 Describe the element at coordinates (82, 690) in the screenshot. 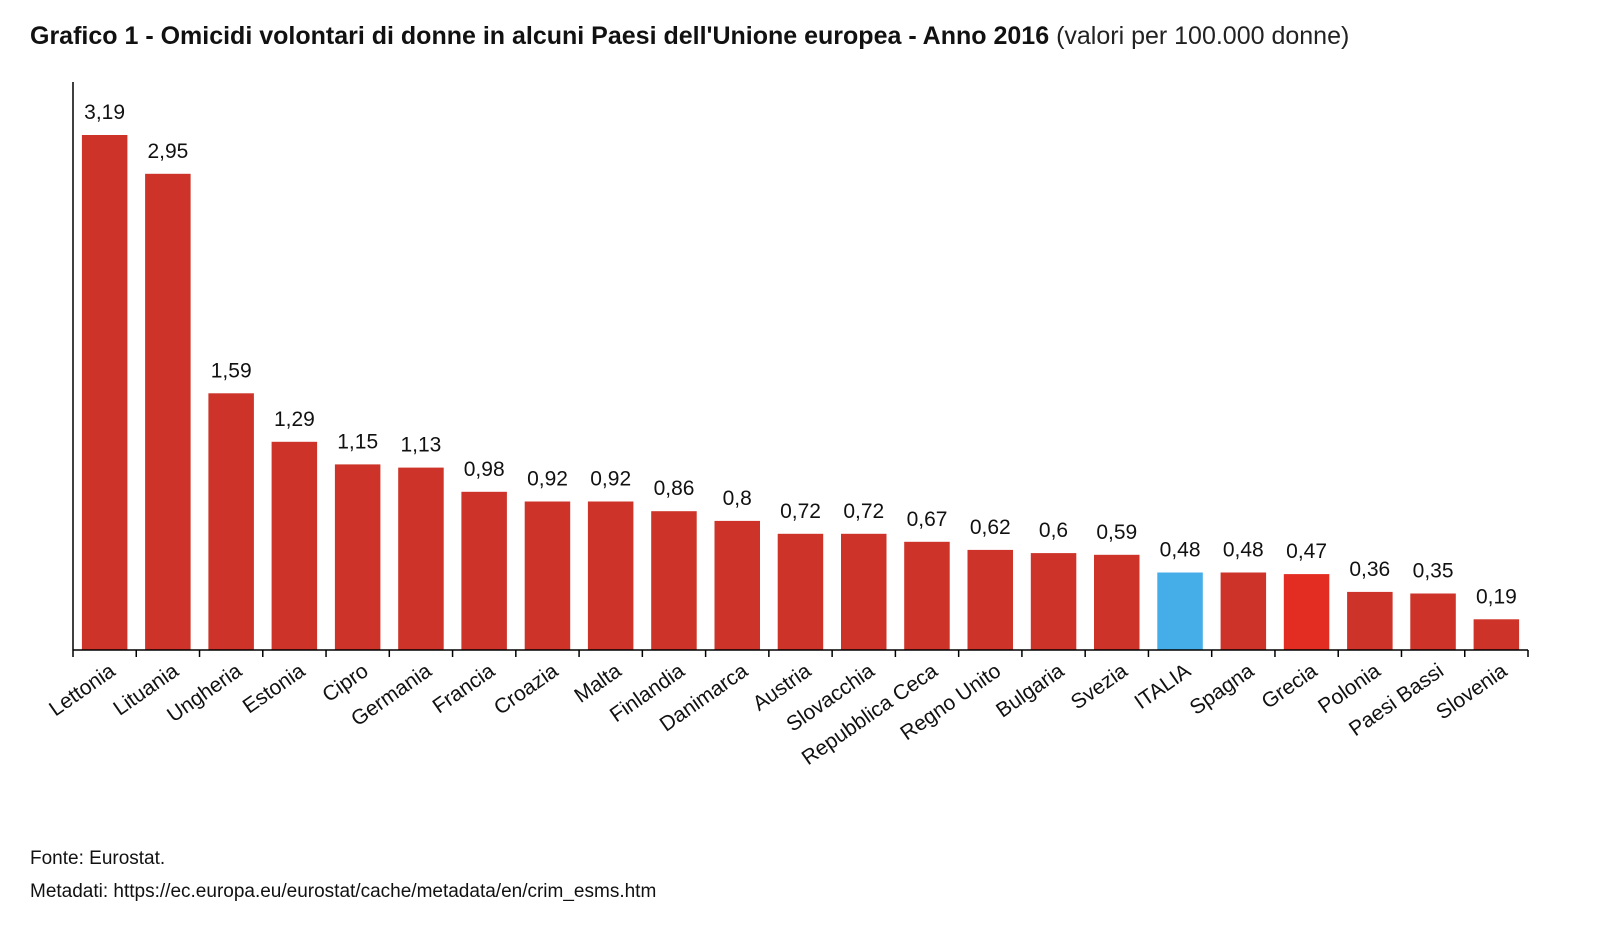

I see `category-label-lettonia: Lettonia` at that location.